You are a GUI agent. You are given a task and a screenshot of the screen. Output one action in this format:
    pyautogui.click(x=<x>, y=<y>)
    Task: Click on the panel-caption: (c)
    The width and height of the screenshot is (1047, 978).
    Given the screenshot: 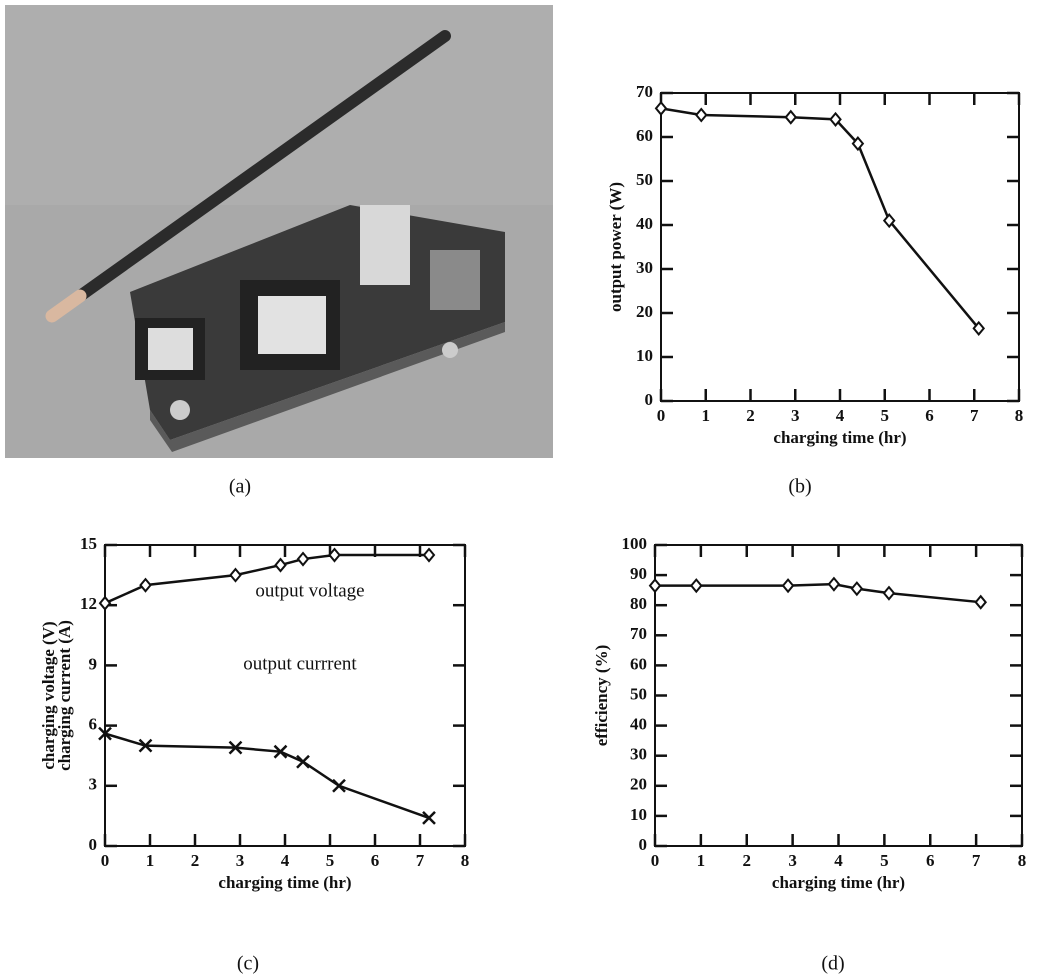 What is the action you would take?
    pyautogui.click(x=248, y=964)
    